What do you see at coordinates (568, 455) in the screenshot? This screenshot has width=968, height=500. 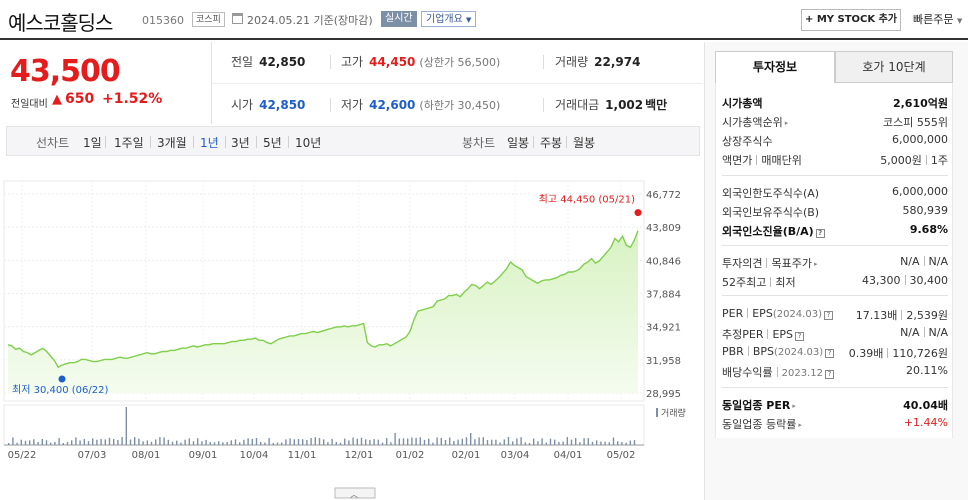 I see `x-tick-label: 04/01` at bounding box center [568, 455].